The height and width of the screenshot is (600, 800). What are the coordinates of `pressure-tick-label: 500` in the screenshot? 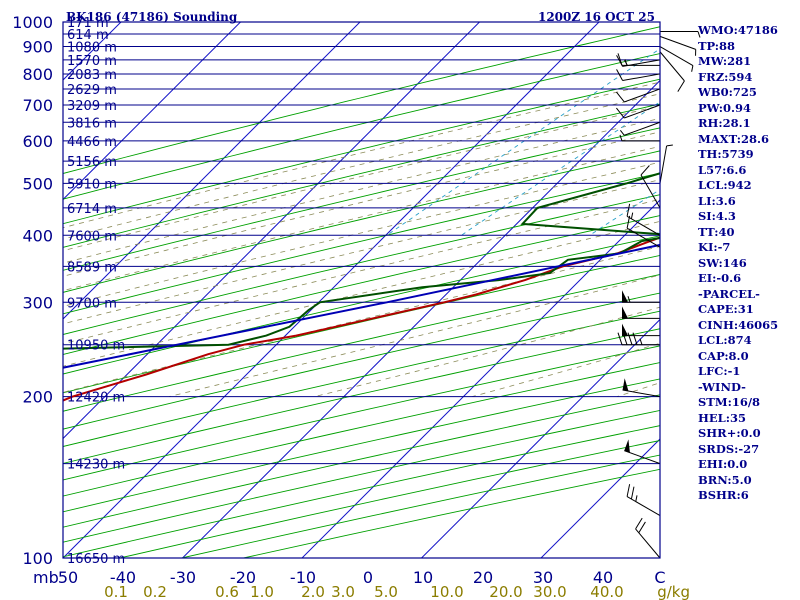 It's located at (37, 183).